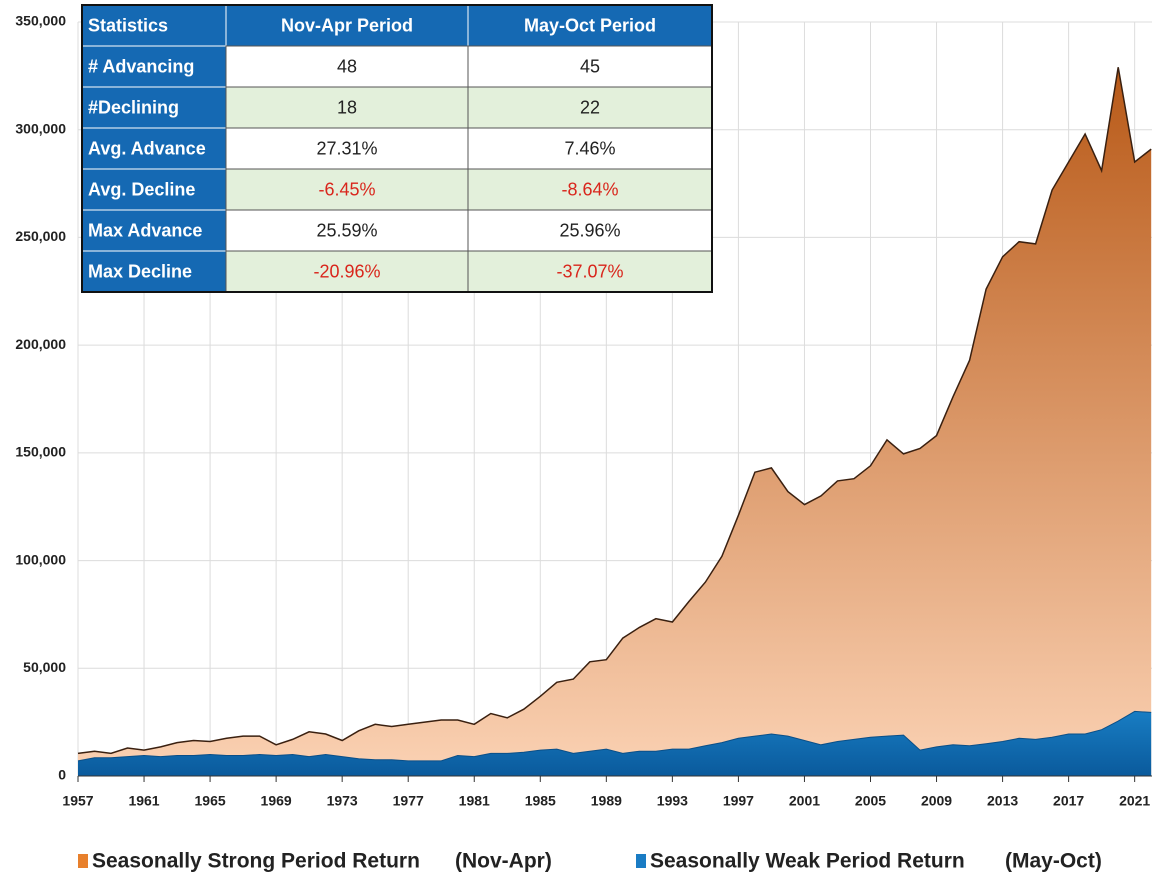  Describe the element at coordinates (40, 21) in the screenshot. I see `y-tick-label: 350,000` at that location.